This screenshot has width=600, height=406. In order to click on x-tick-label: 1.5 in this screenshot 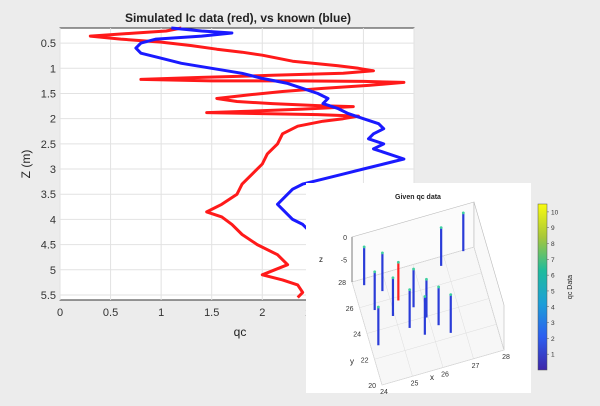, I will do `click(211, 313)`.